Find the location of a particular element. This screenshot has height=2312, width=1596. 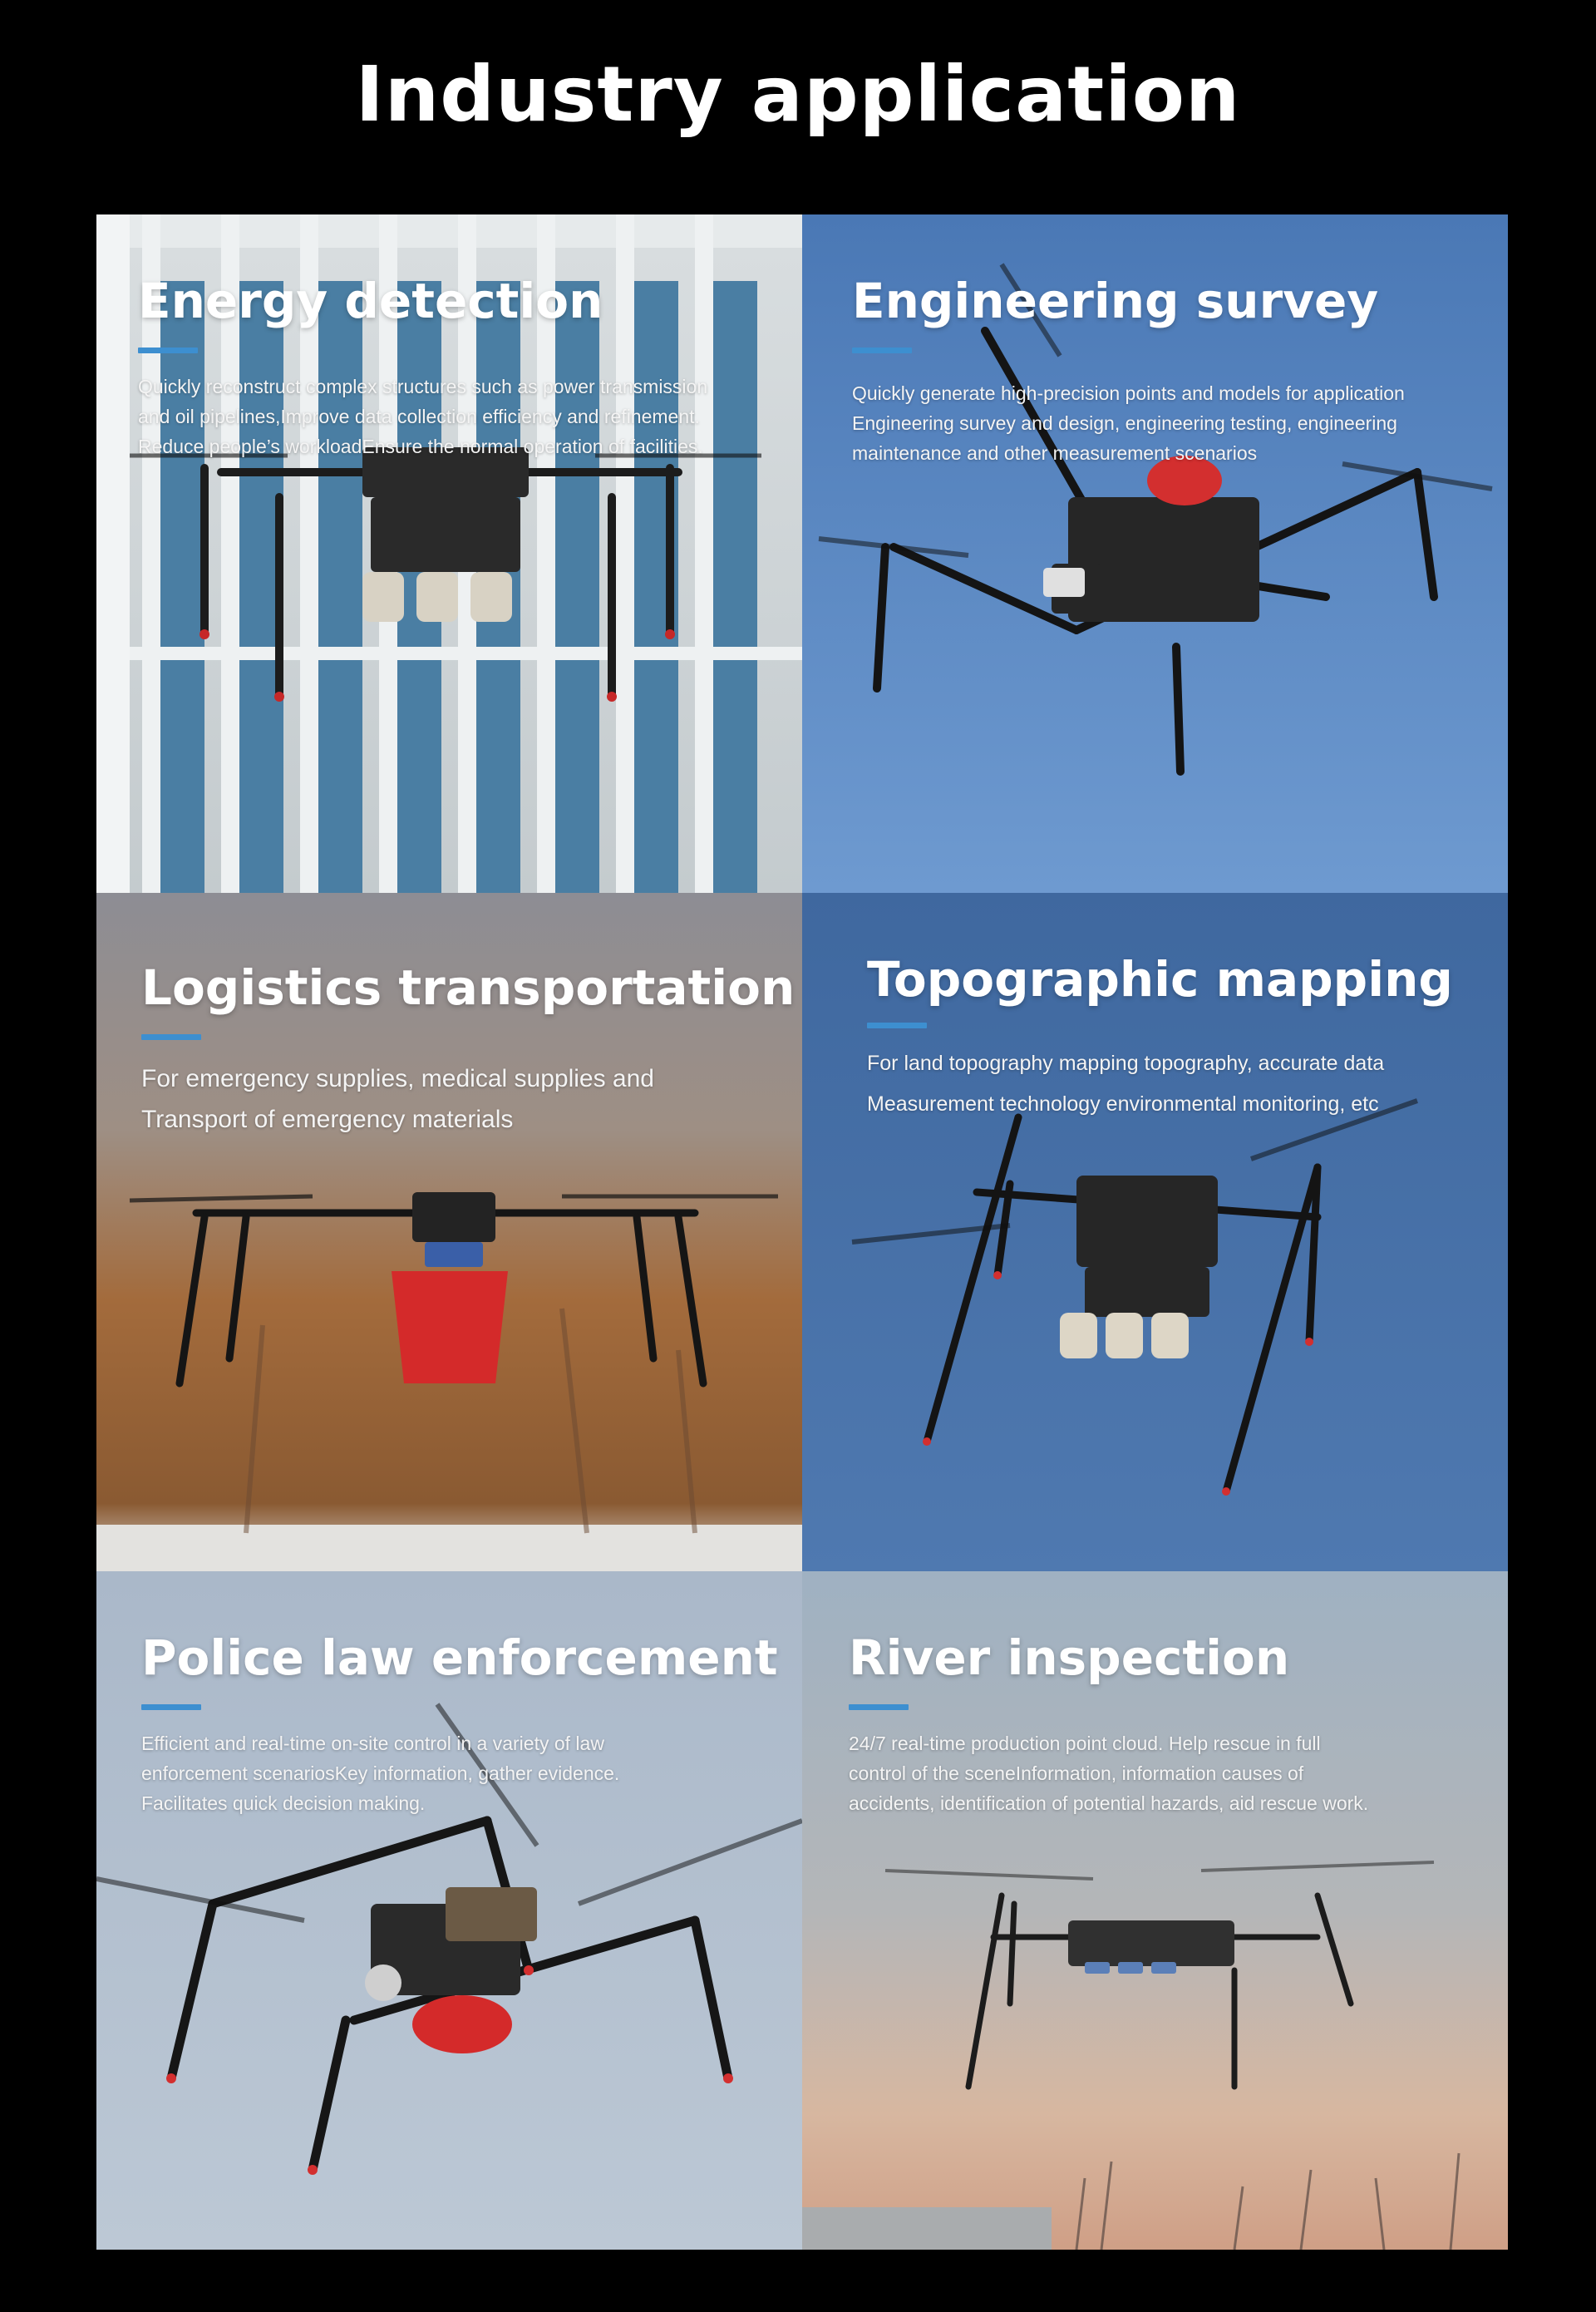

panel-title: River inspection is located at coordinates (1069, 1657).